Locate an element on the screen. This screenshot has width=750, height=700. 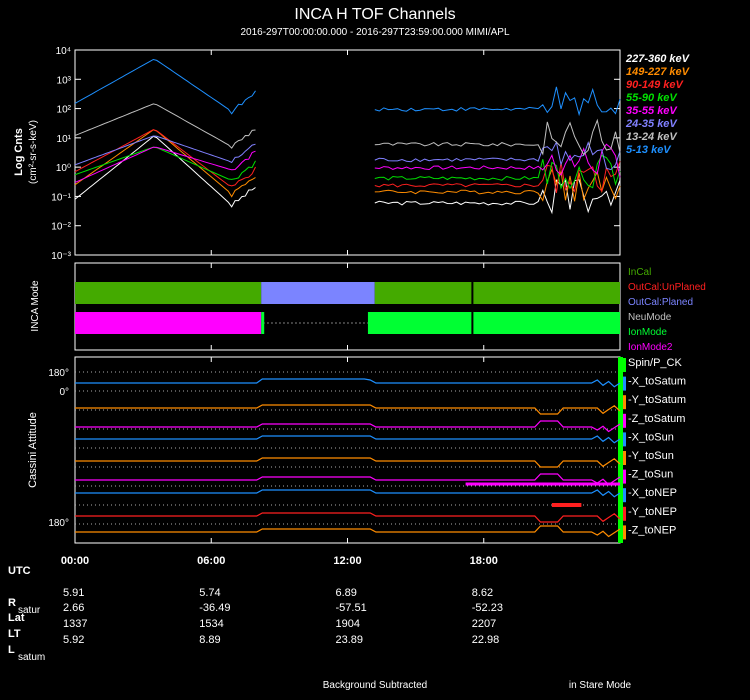
y-axis-label: Log Cnts is located at coordinates (19, 152).